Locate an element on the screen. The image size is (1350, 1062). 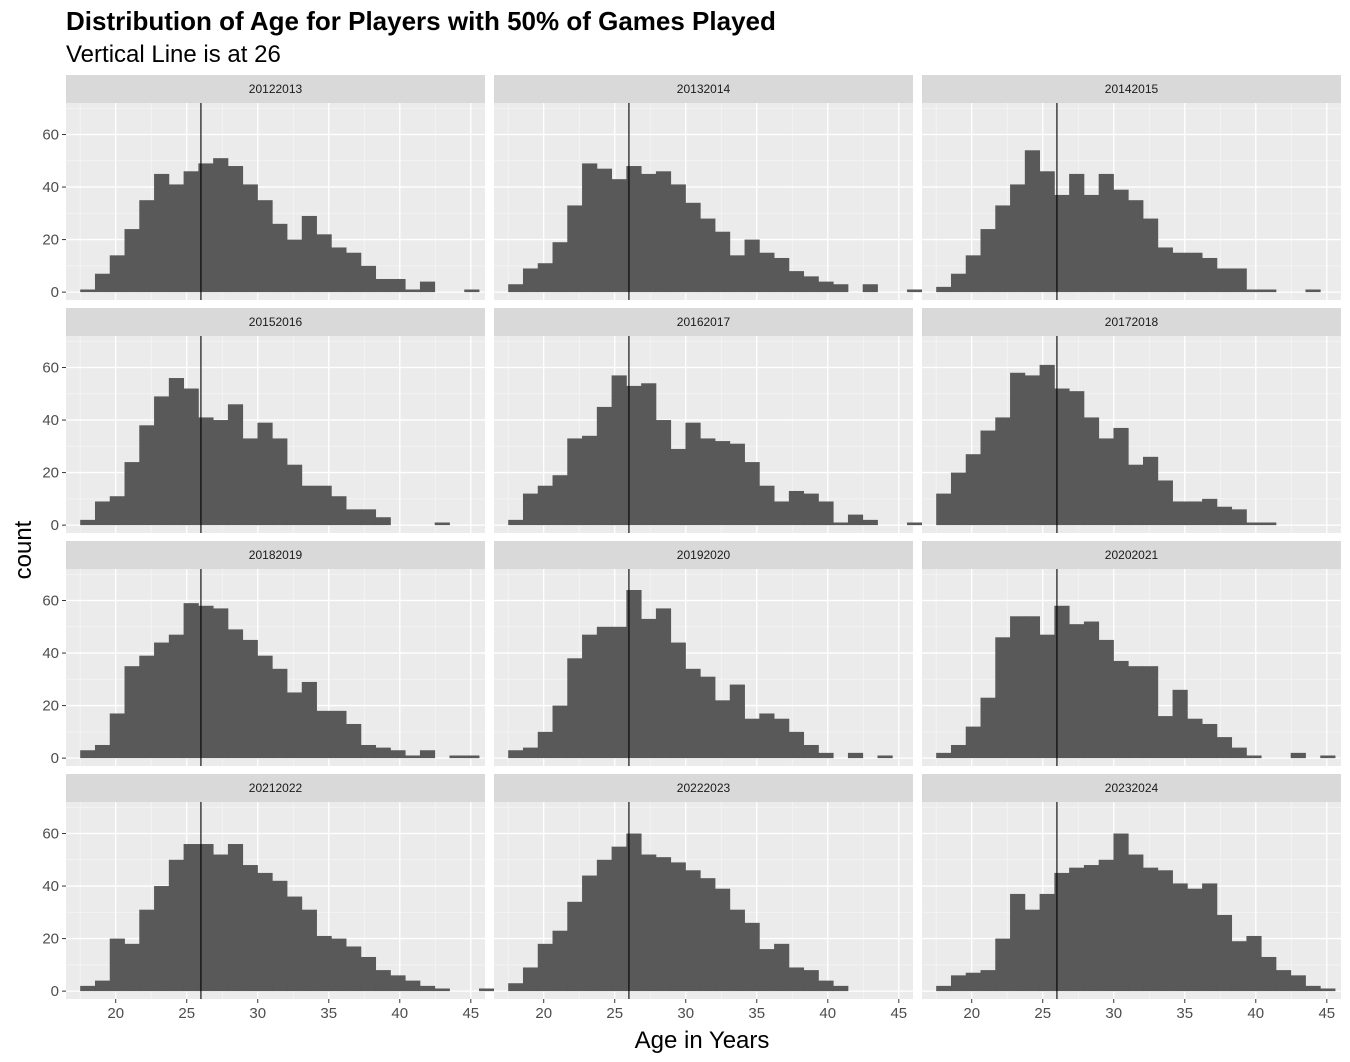
facet-strip-label: 20132014 is located at coordinates (704, 89).